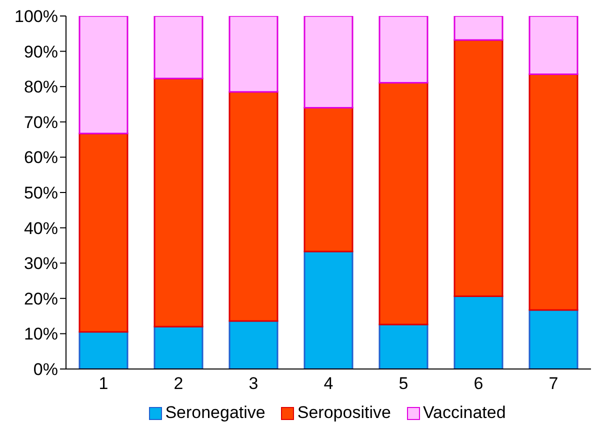  What do you see at coordinates (103, 384) in the screenshot?
I see `x-tick-label: 1` at bounding box center [103, 384].